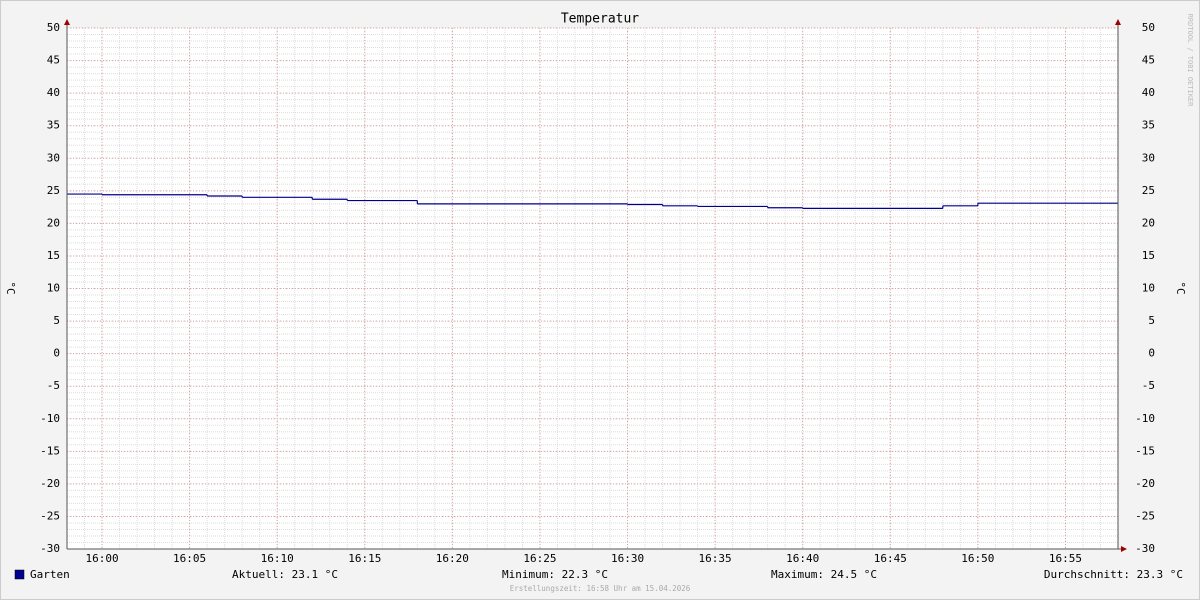  Describe the element at coordinates (802, 558) in the screenshot. I see `x-tick-label: 16:40` at that location.